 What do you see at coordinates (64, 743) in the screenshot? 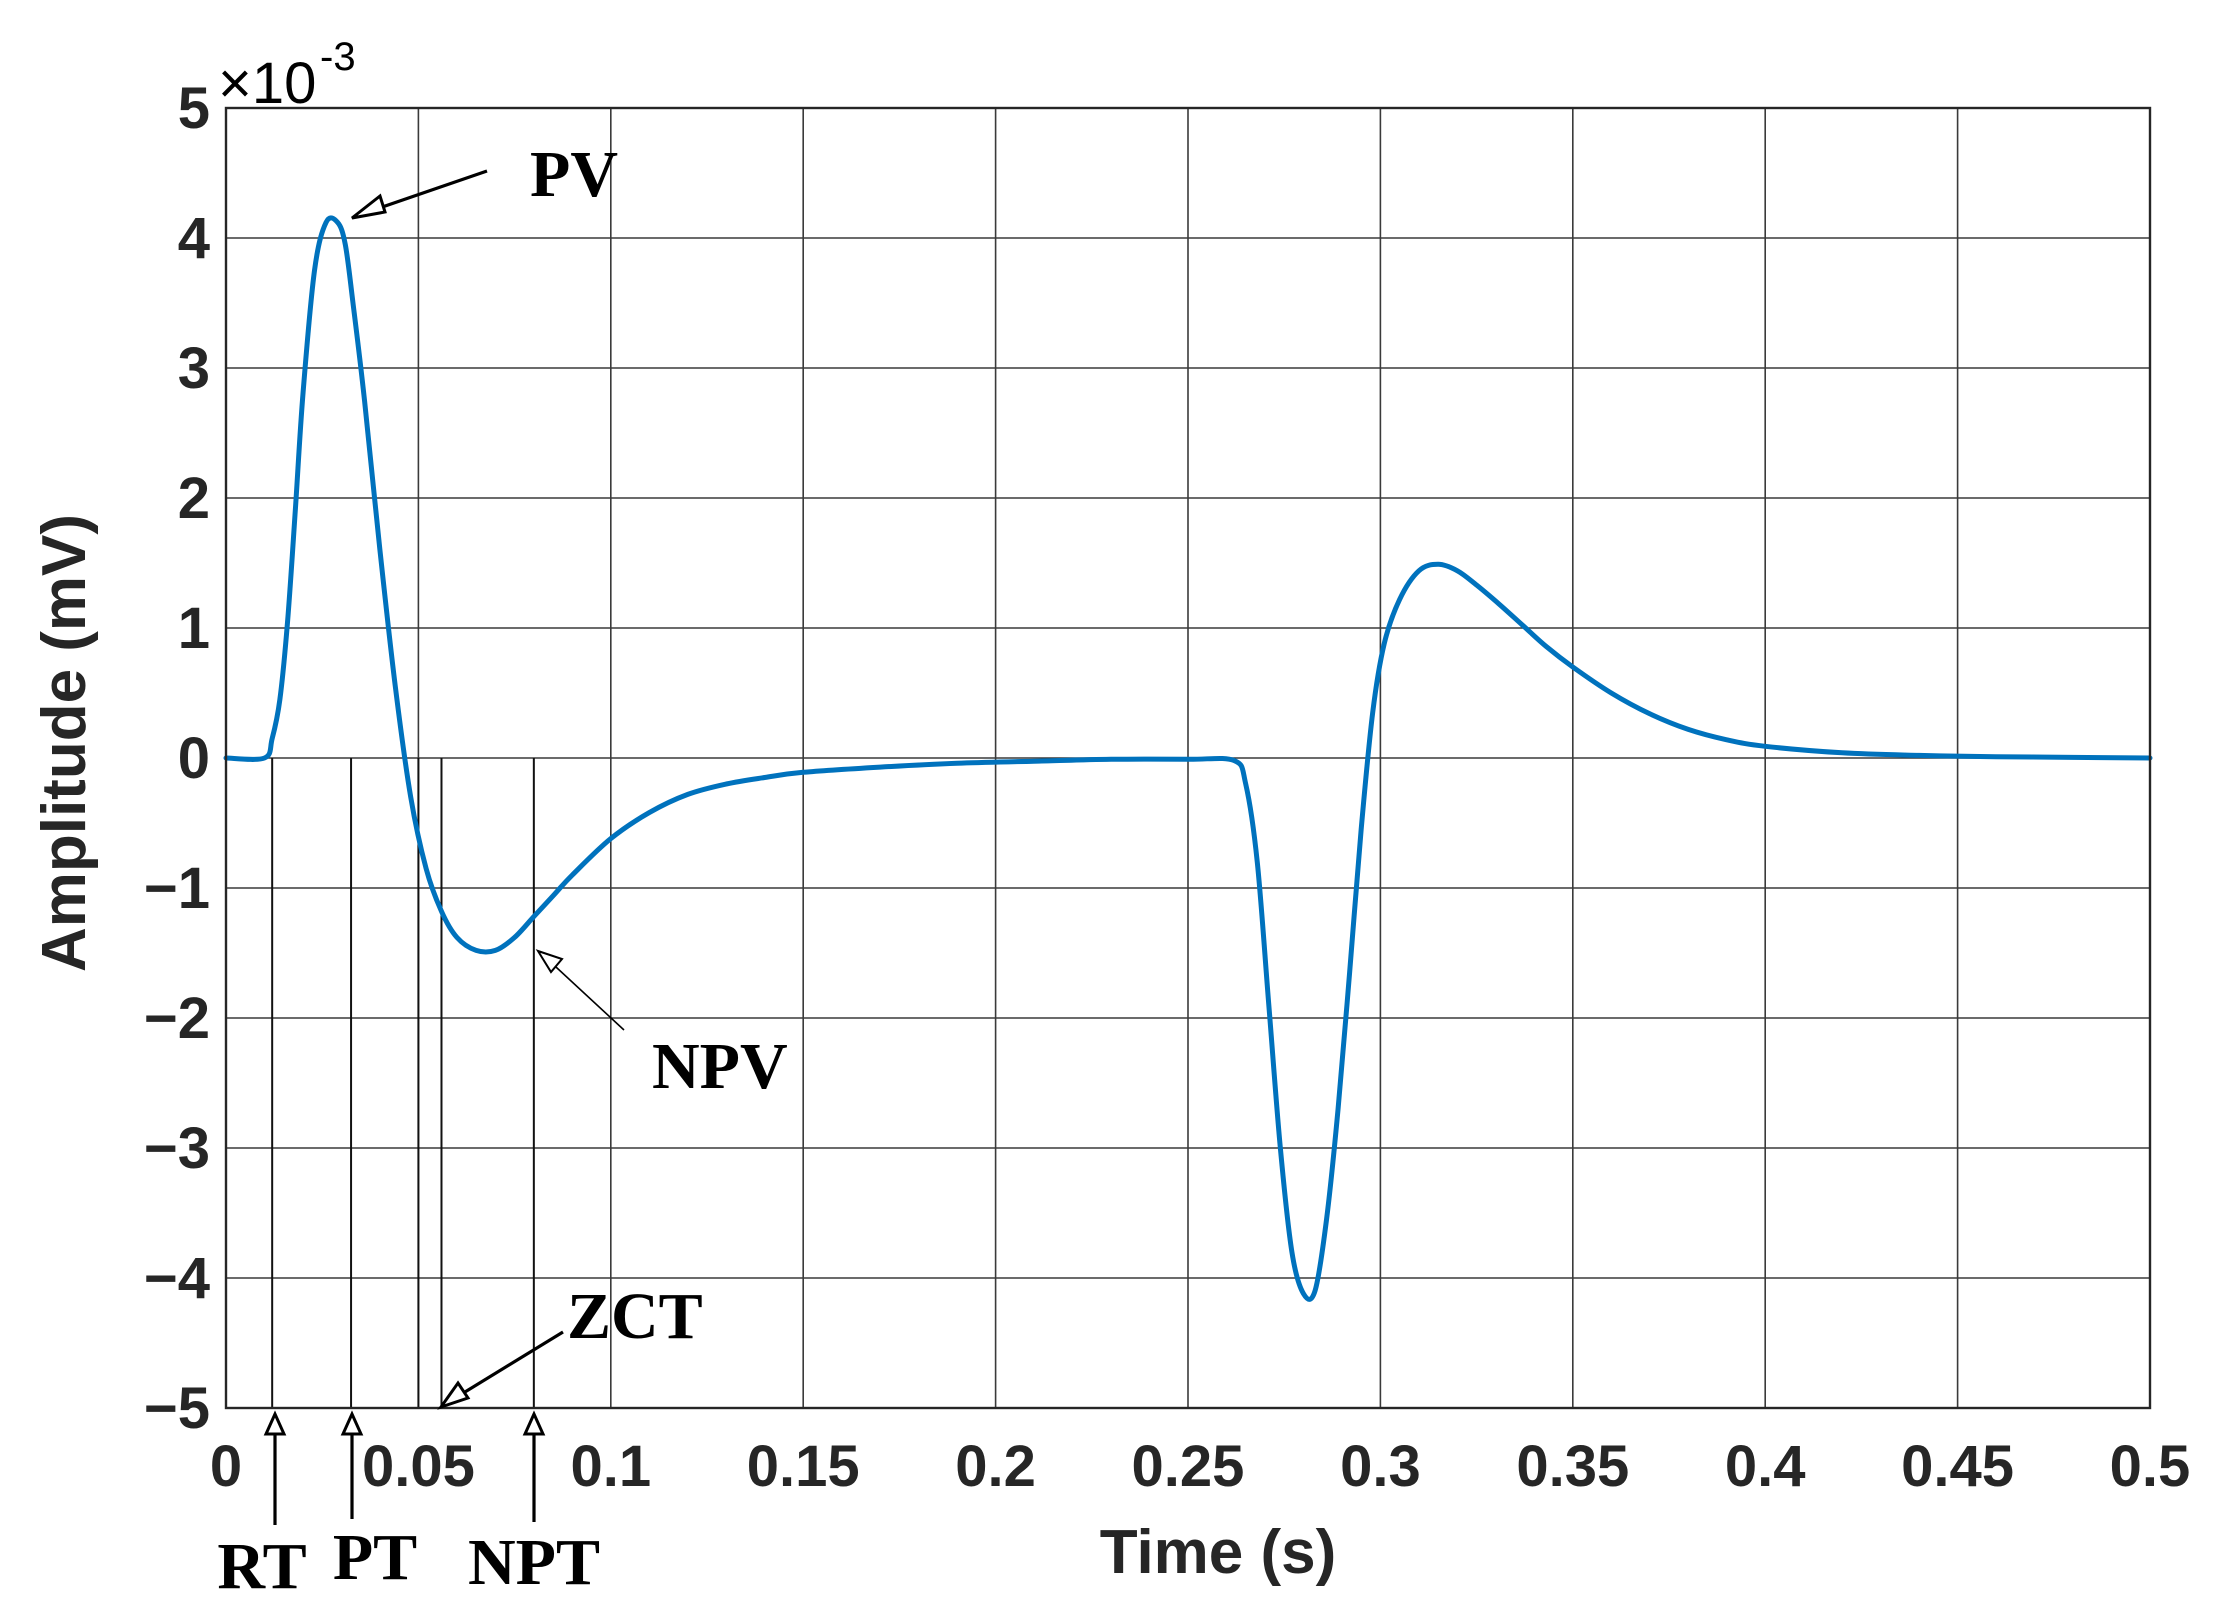
I see `y-axis-label: Amplitude (mV)` at bounding box center [64, 743].